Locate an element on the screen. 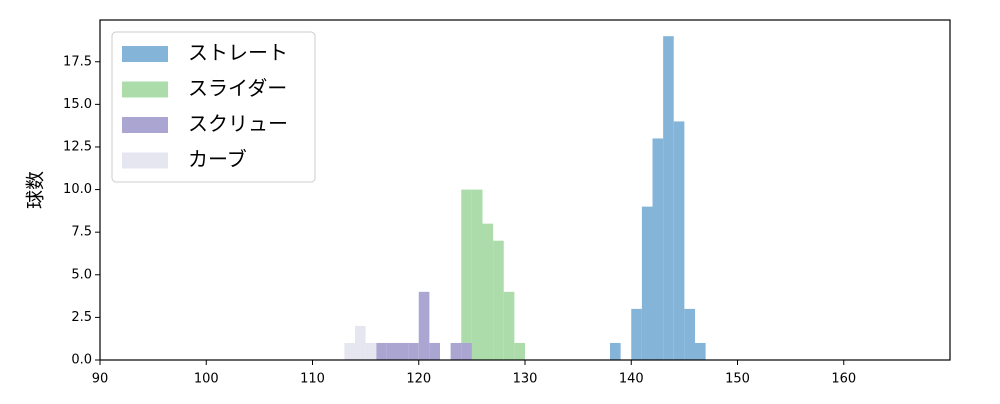 Image resolution: width=1000 pixels, height=404 pixels. x-tick-label: 90 is located at coordinates (100, 379).